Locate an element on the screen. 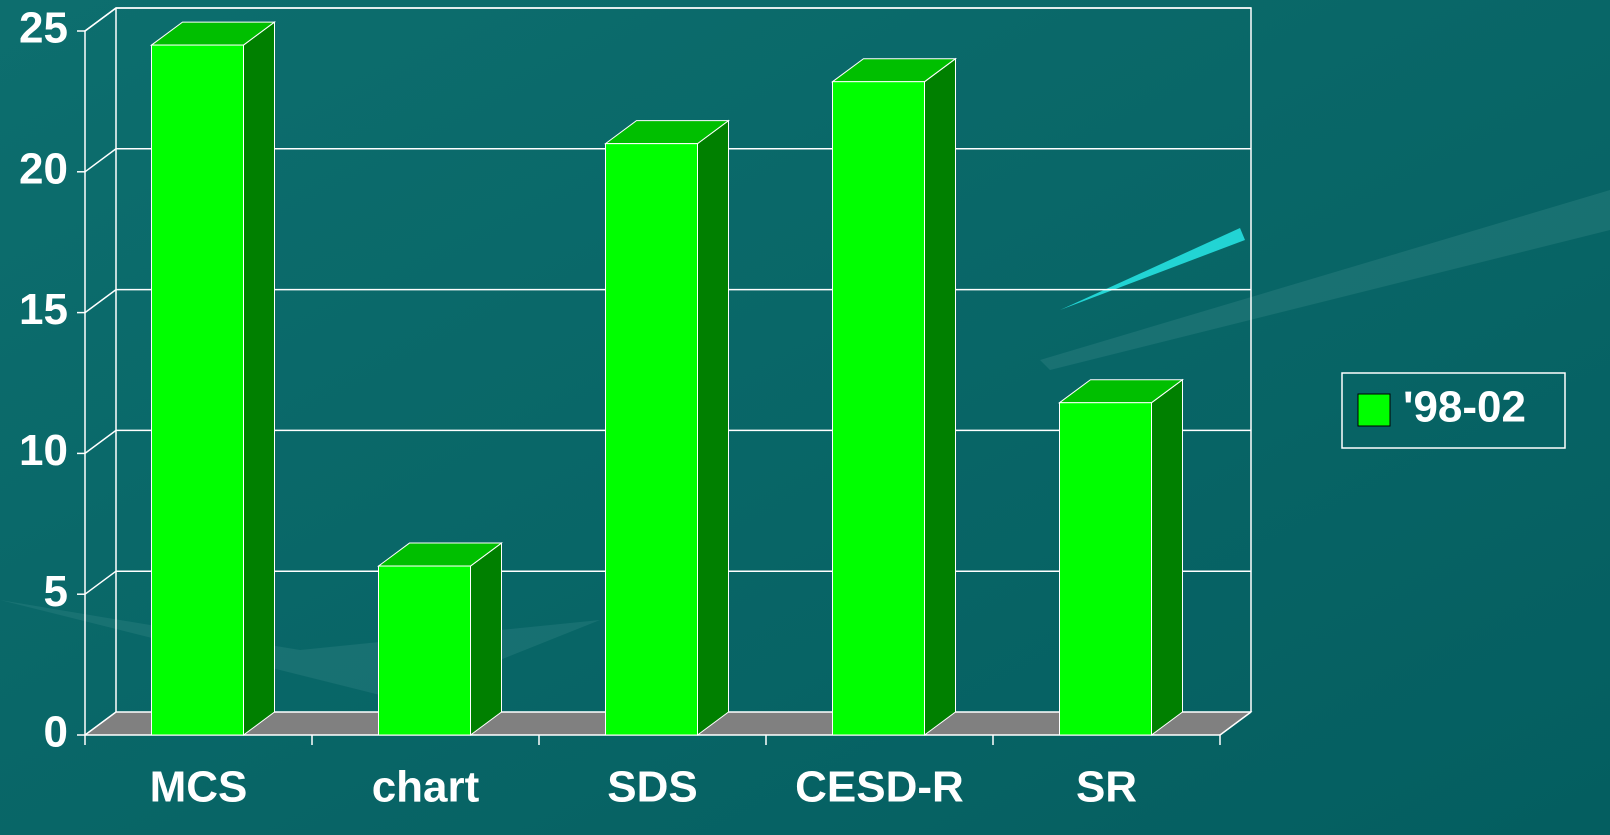 The height and width of the screenshot is (835, 1610). y-tick-label: 20 is located at coordinates (43, 168).